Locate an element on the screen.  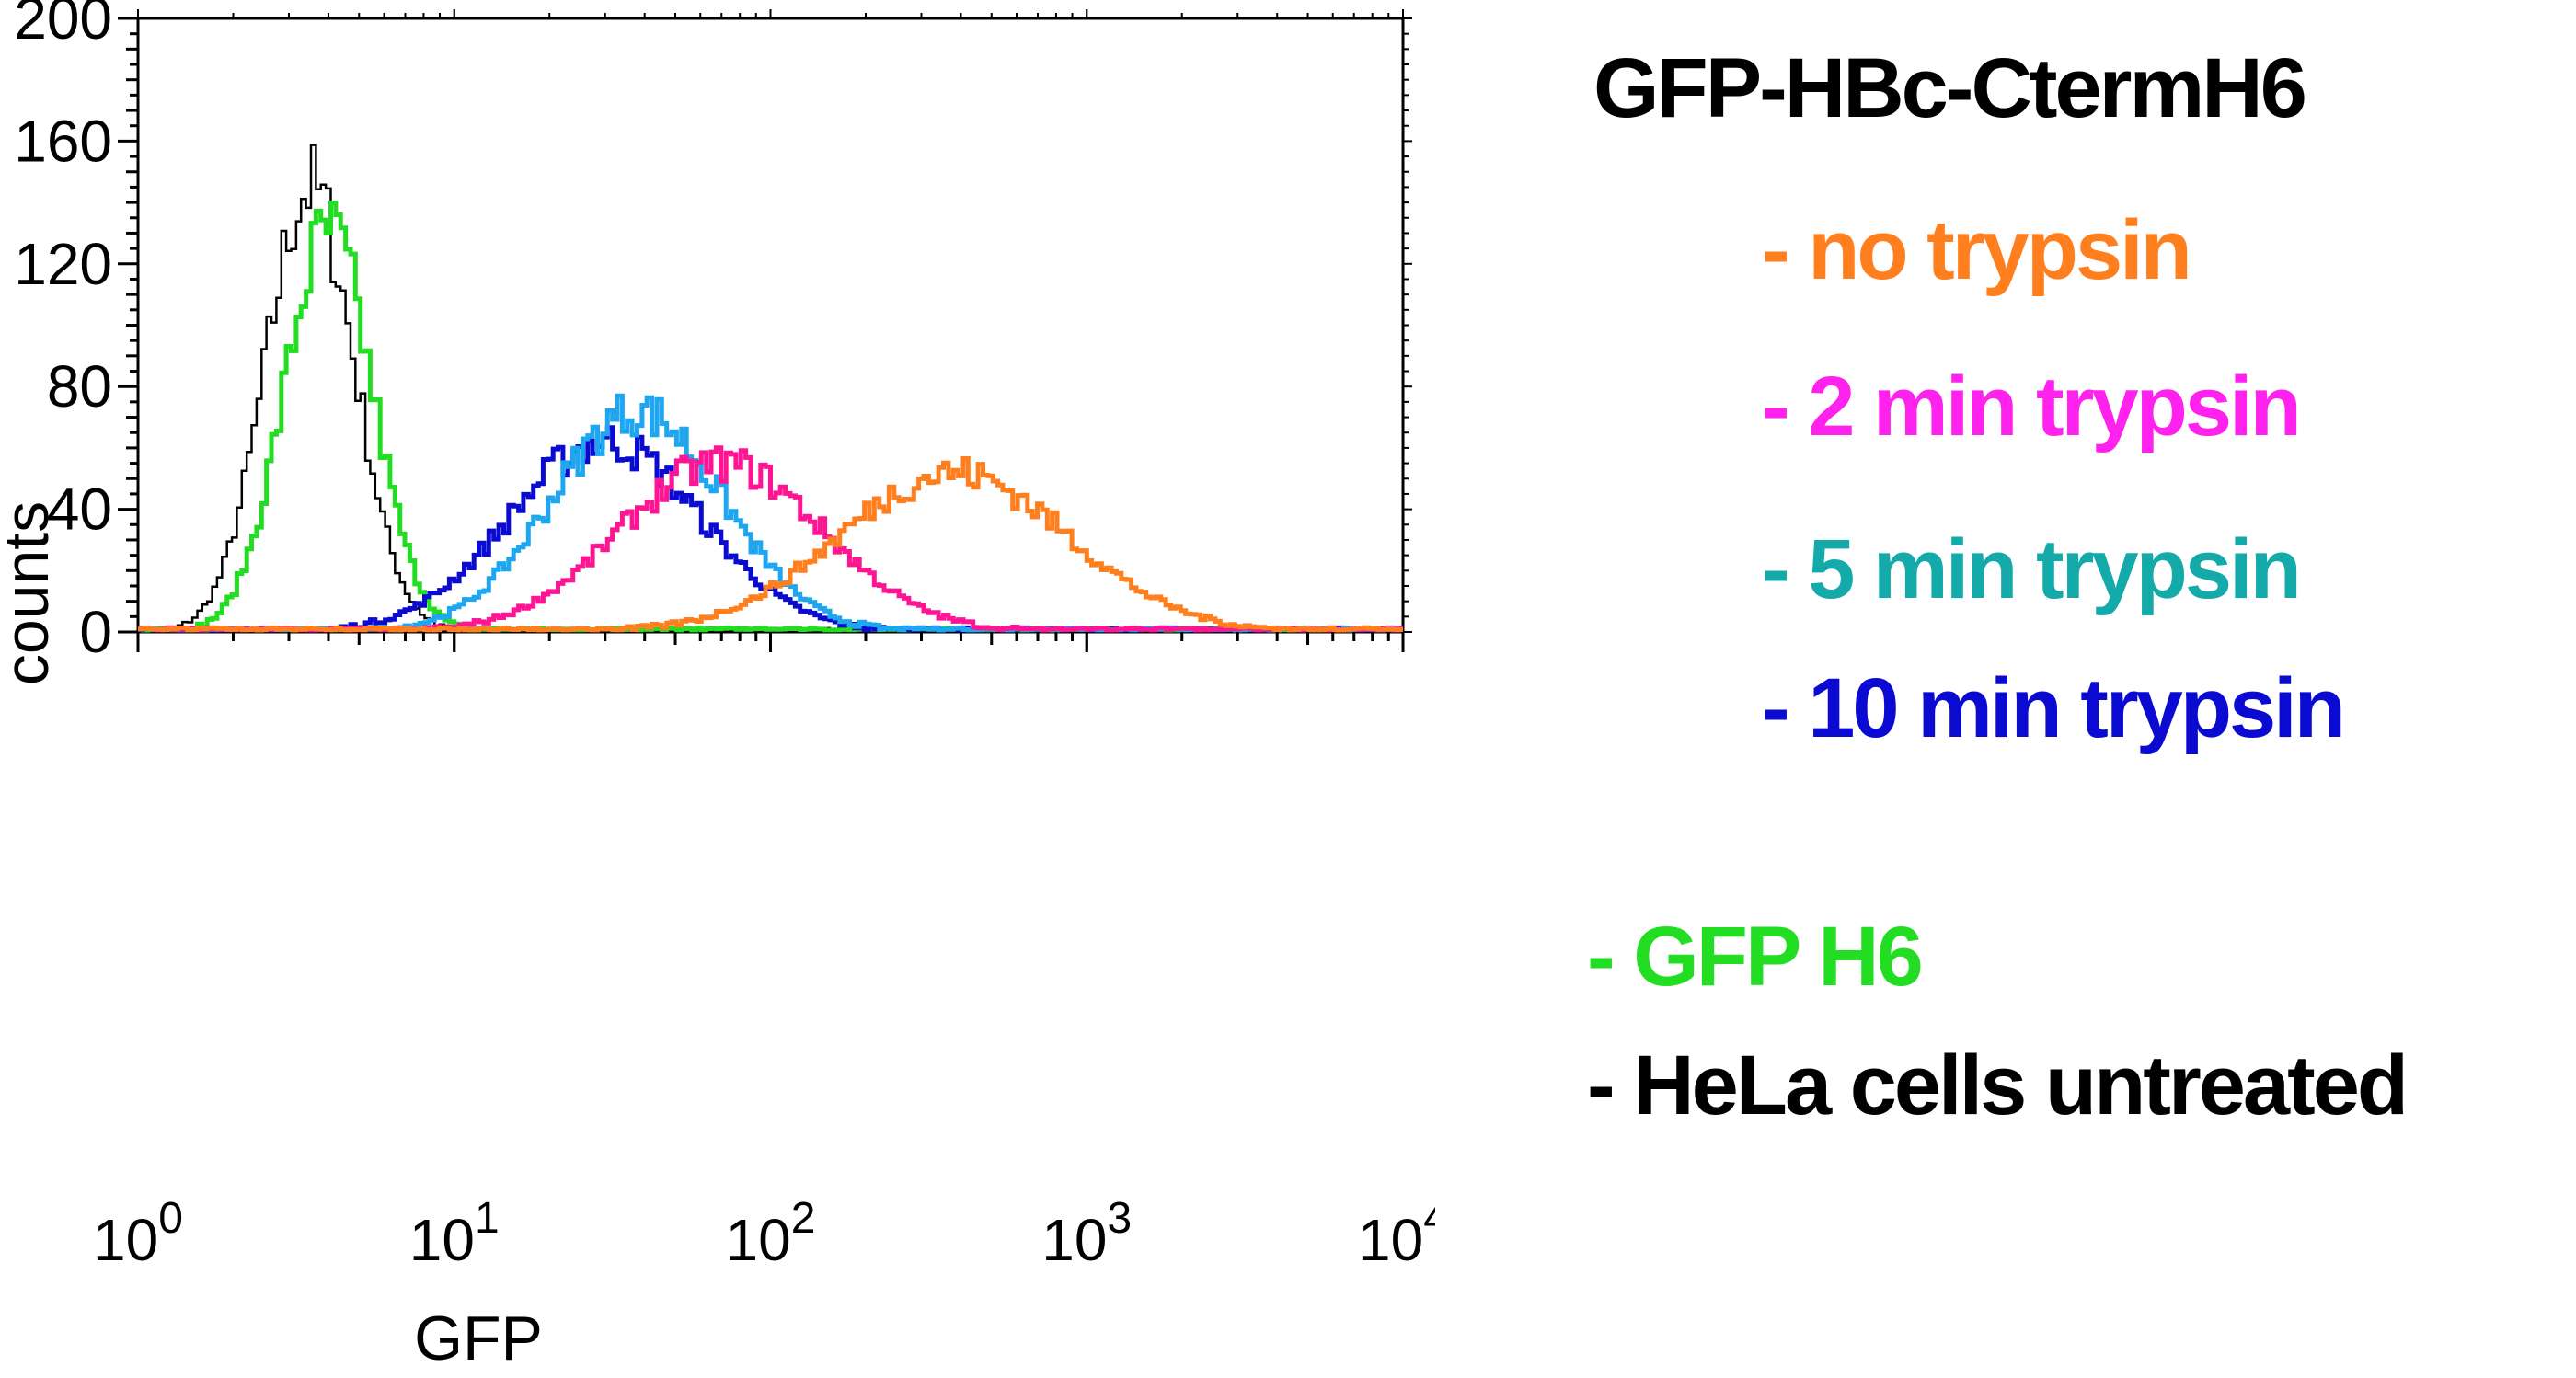
x-tick-label: 10¹ is located at coordinates (454, 1233).